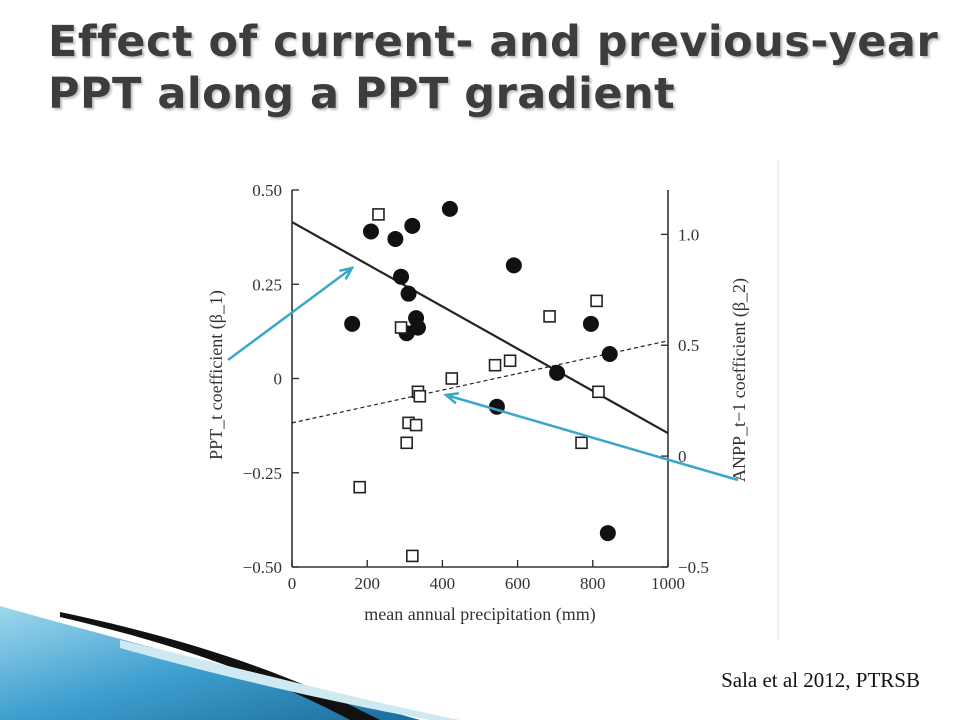 Image resolution: width=960 pixels, height=720 pixels. What do you see at coordinates (593, 583) in the screenshot?
I see `x-tick-label: 800` at bounding box center [593, 583].